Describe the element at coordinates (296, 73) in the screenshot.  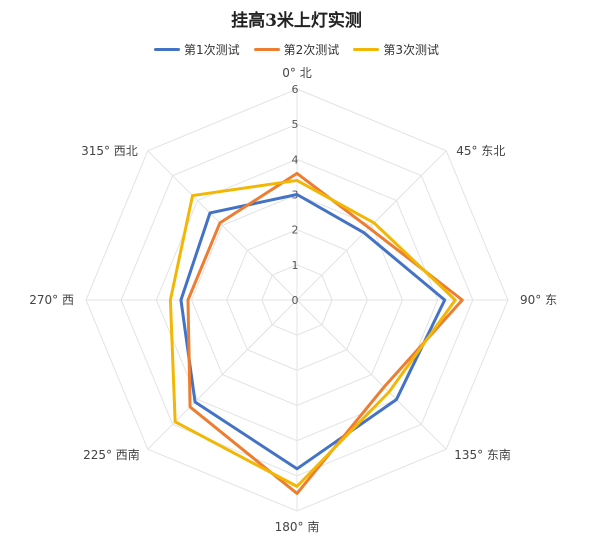
I see `axis-label-0: 0° 北` at that location.